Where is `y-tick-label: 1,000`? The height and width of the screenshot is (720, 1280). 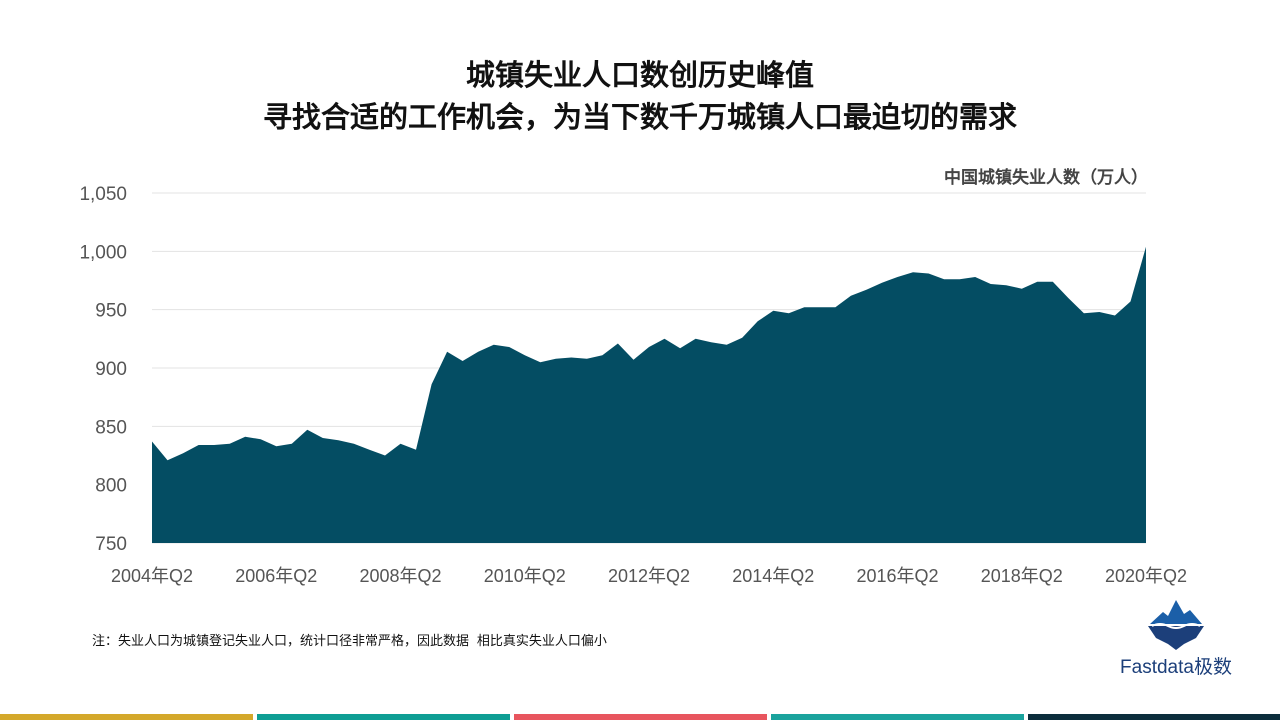
y-tick-label: 1,000 is located at coordinates (103, 252).